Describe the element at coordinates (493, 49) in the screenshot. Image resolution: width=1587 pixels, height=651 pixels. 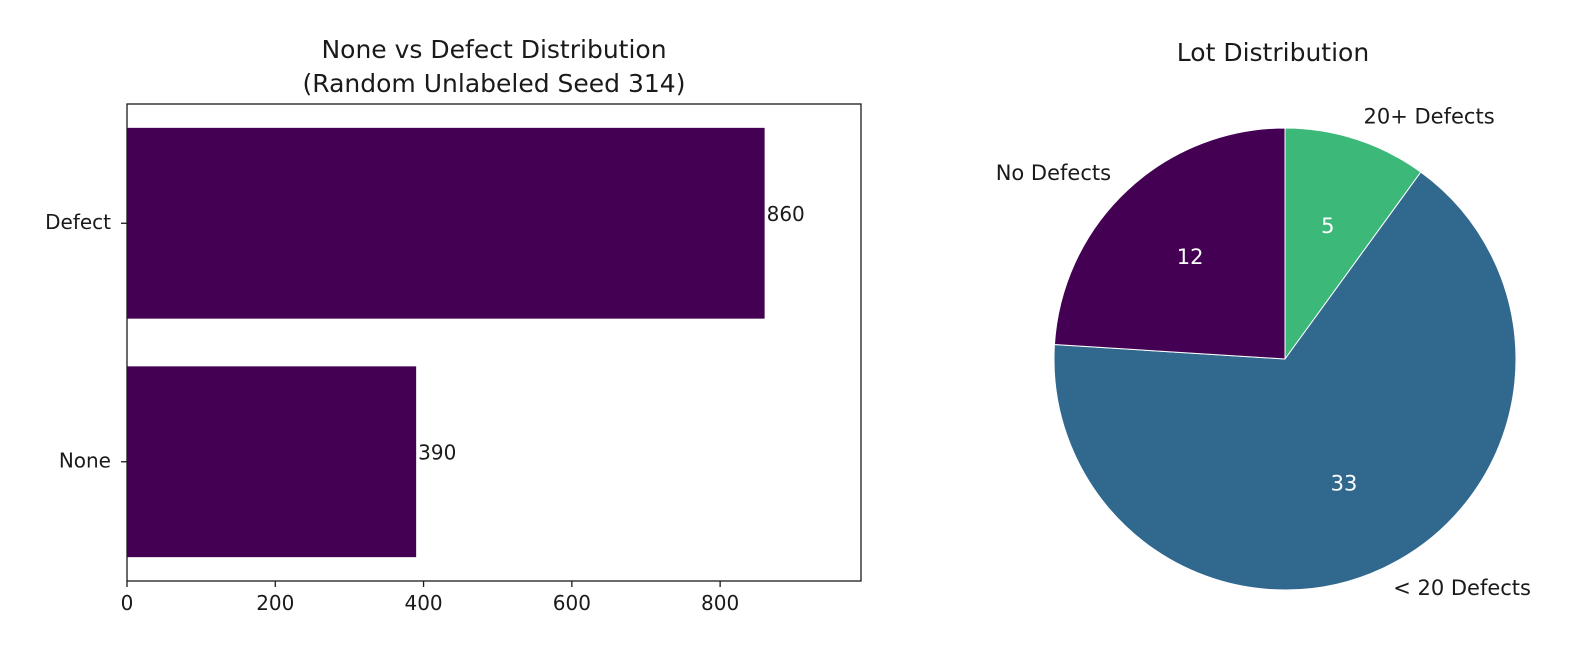
I see `bar-chart-title: None vs Defect Distribution` at that location.